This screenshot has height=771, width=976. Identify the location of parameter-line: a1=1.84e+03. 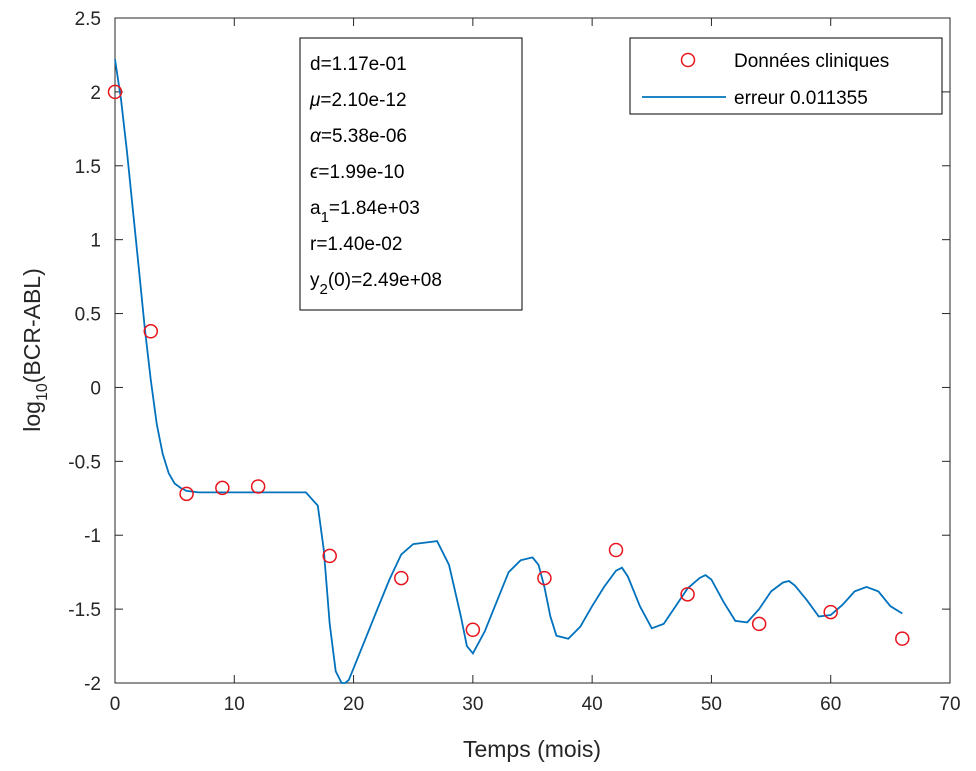
(365, 212).